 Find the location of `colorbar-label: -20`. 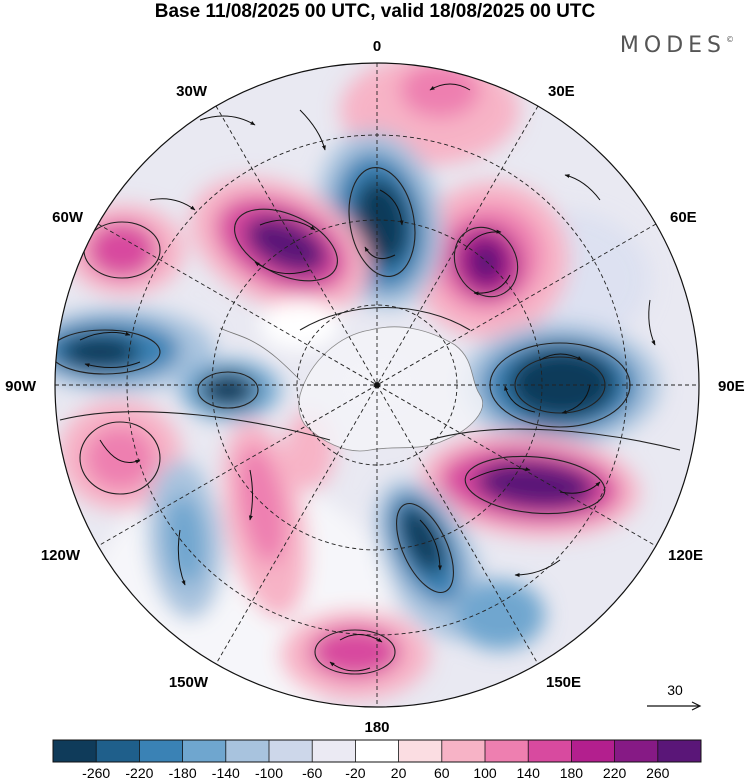

colorbar-label: -20 is located at coordinates (355, 773).